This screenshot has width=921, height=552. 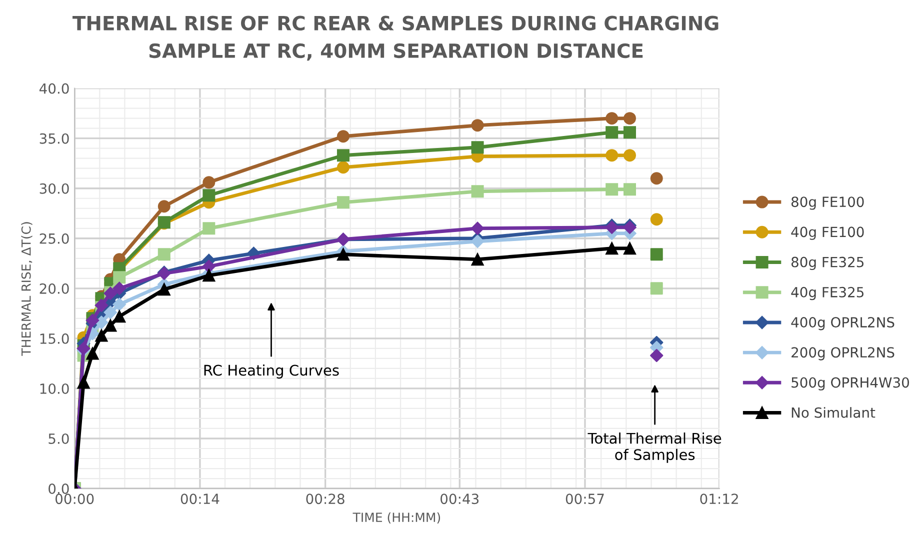 I want to click on y-tick-label: 0.0, so click(x=58, y=488).